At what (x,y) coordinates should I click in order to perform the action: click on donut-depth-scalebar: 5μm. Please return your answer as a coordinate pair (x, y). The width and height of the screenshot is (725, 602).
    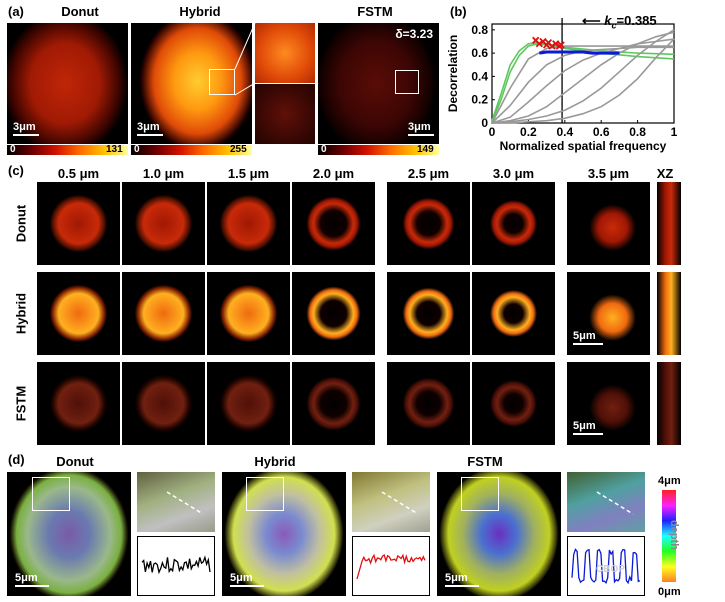
    Looking at the image, I should click on (32, 579).